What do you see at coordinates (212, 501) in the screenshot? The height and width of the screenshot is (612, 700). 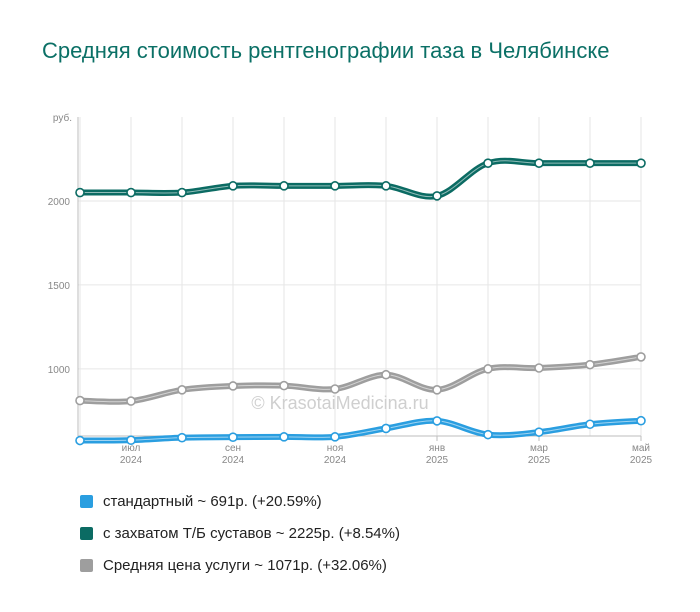 I see `legend-label: стандартный ~ 691р. (+20.59%)` at bounding box center [212, 501].